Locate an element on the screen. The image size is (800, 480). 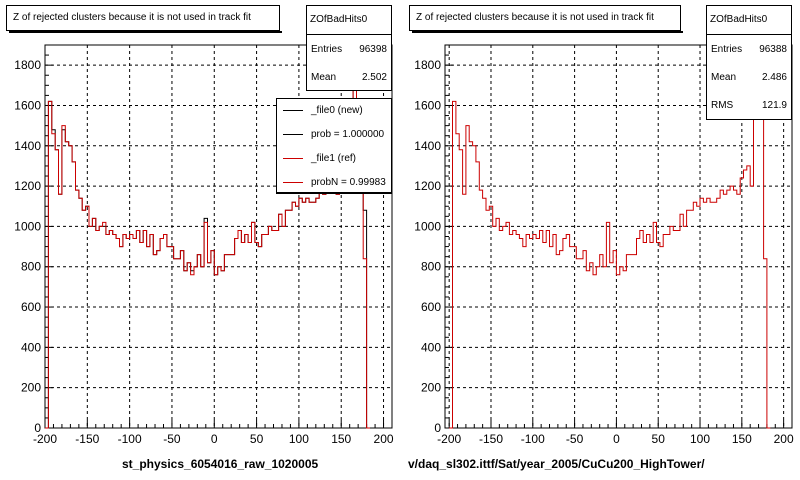
right-y-tick-label: 800 is located at coordinates (431, 267).